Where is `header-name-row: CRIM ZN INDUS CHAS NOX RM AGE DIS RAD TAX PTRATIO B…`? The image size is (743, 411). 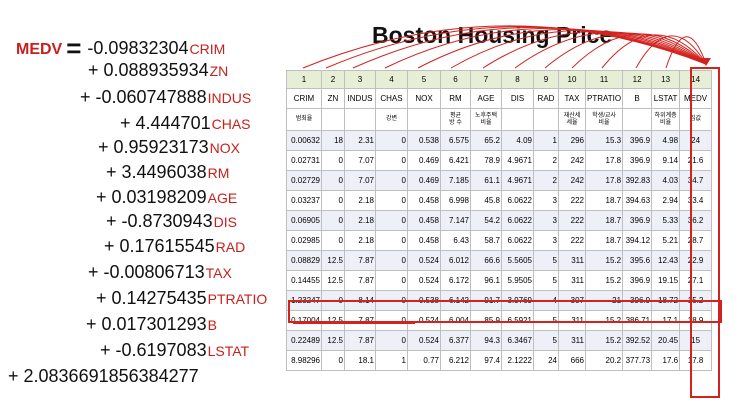 header-name-row: CRIM ZN INDUS CHAS NOX RM AGE DIS RAD TAX PTRATIO B… is located at coordinates (499, 98).